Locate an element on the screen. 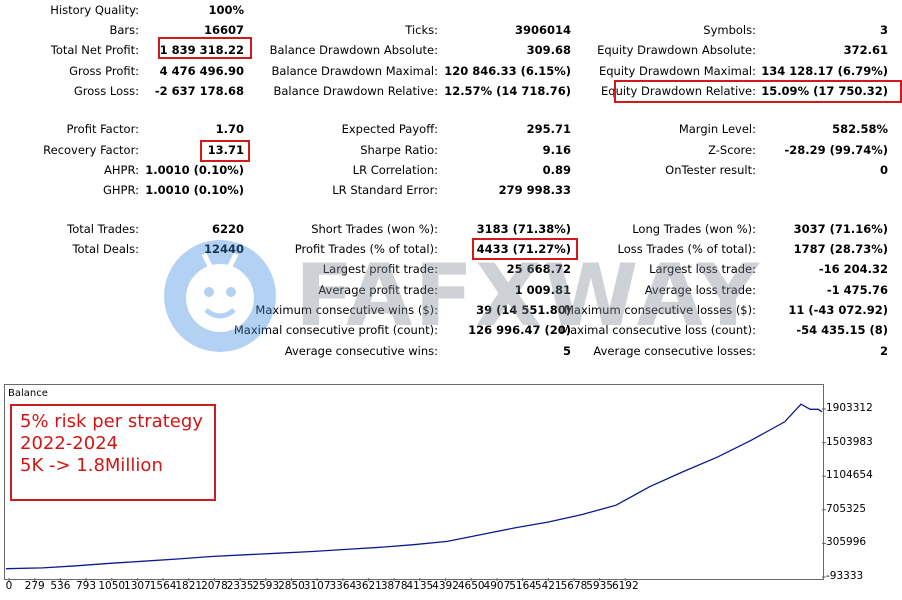  col2-value-6: 0.89 is located at coordinates (556, 170).